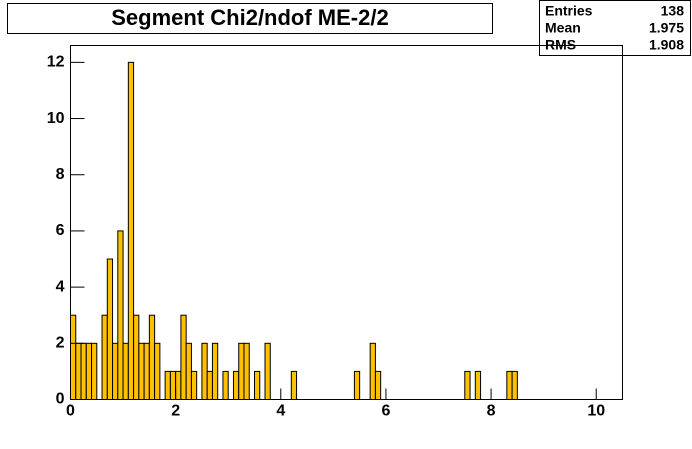 This screenshot has width=692, height=449. I want to click on stats-label: RMS, so click(560, 45).